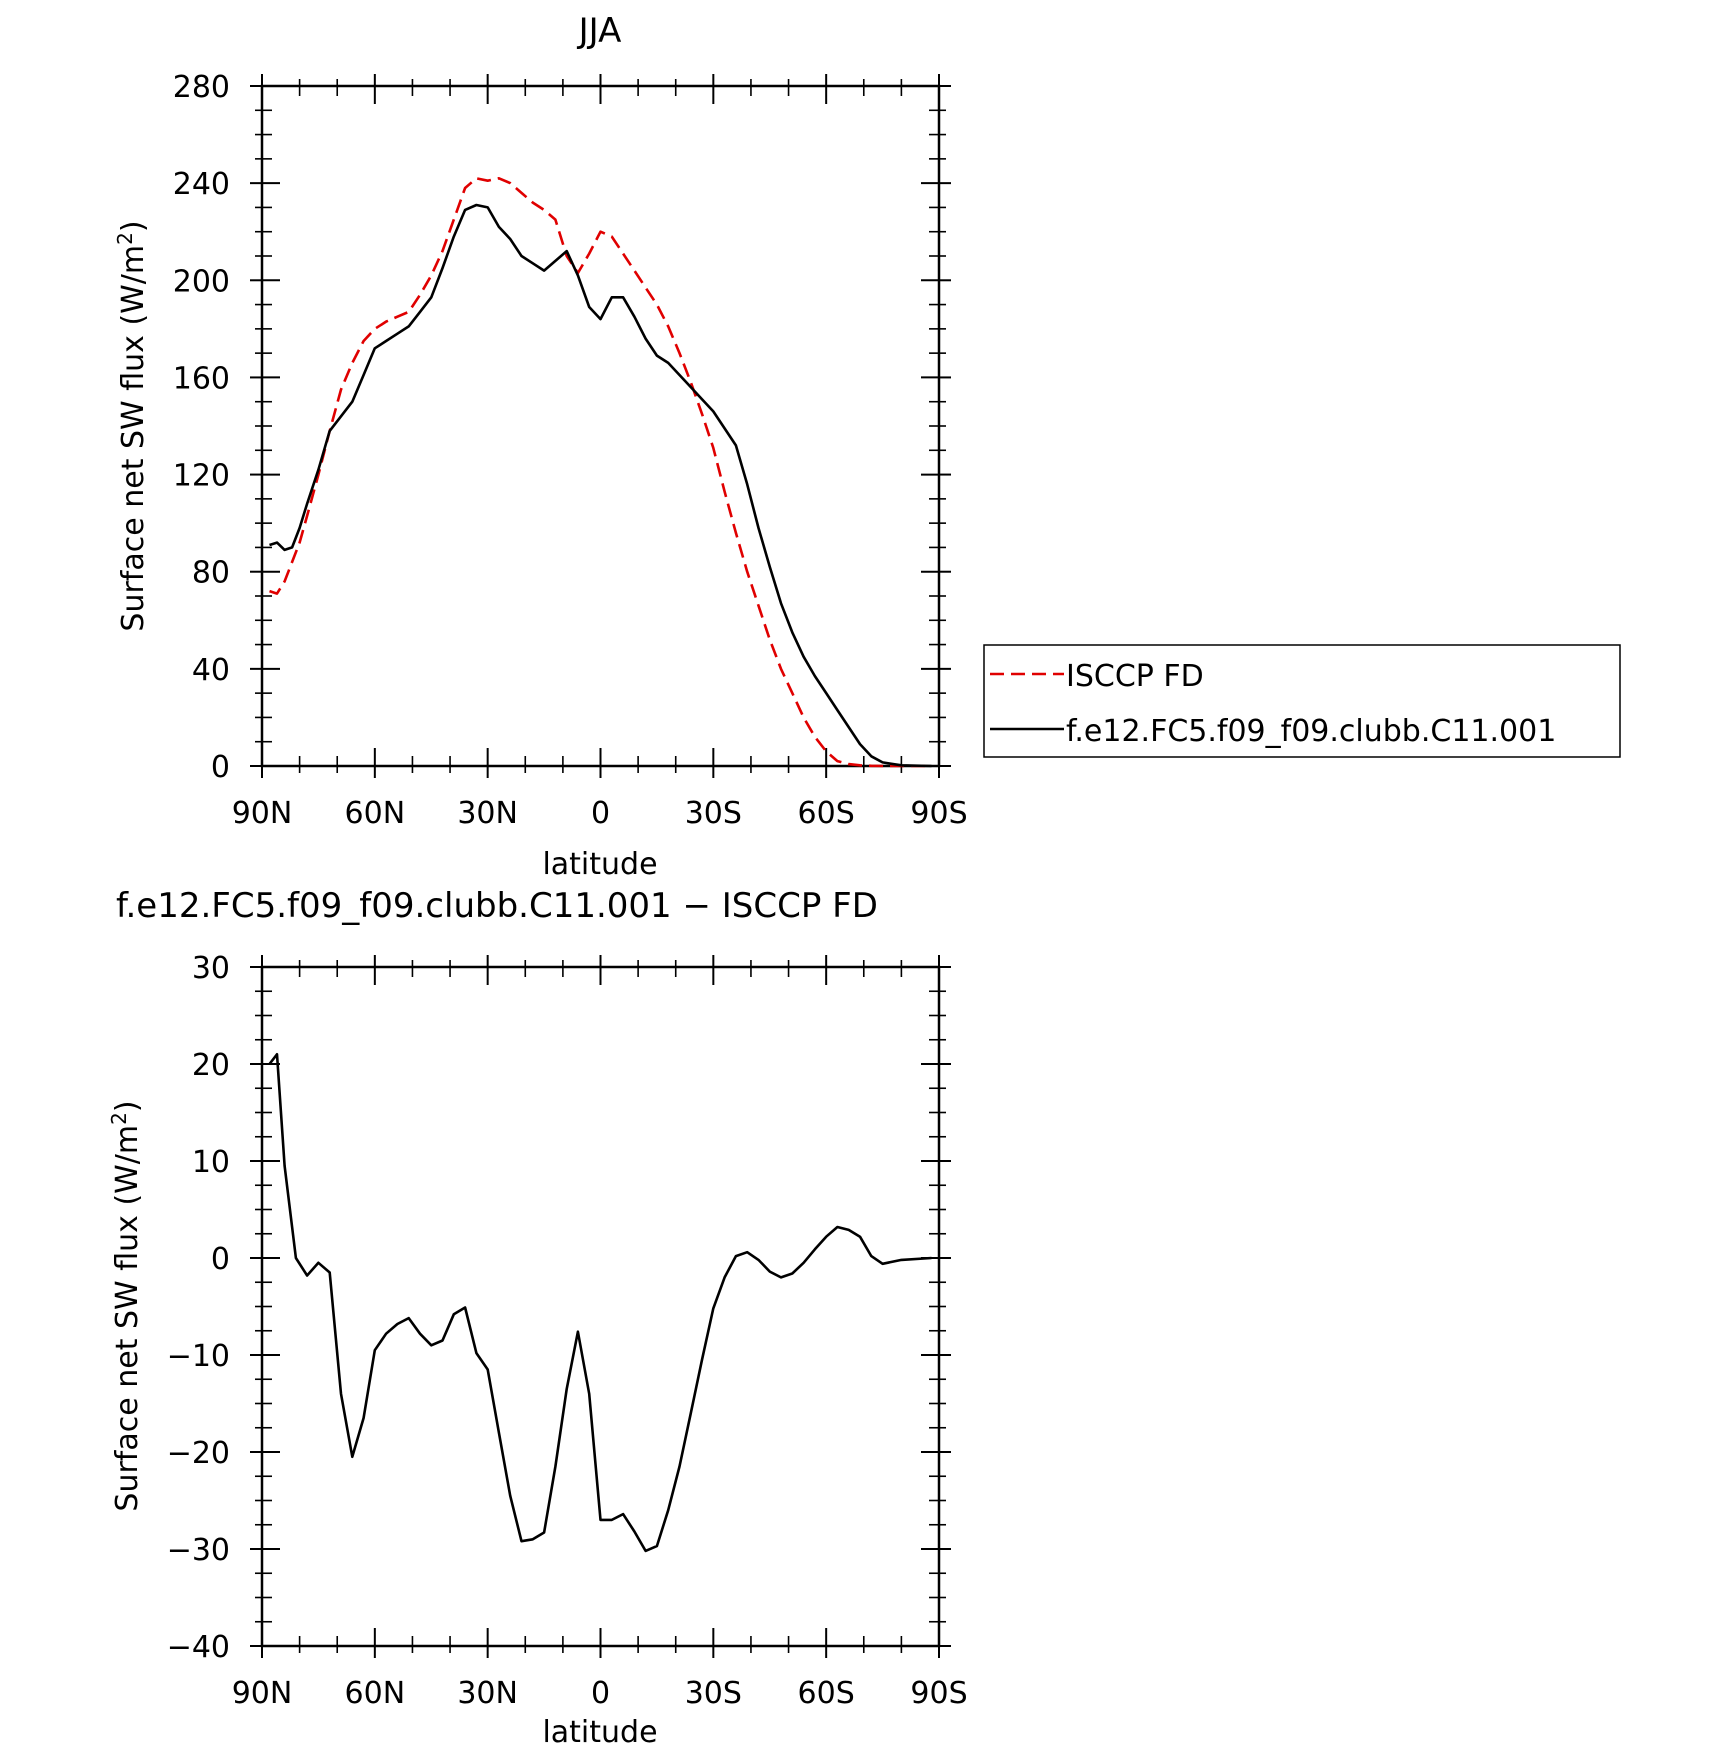  I want to click on bottom-y-tick-label: −20, so click(198, 1453).